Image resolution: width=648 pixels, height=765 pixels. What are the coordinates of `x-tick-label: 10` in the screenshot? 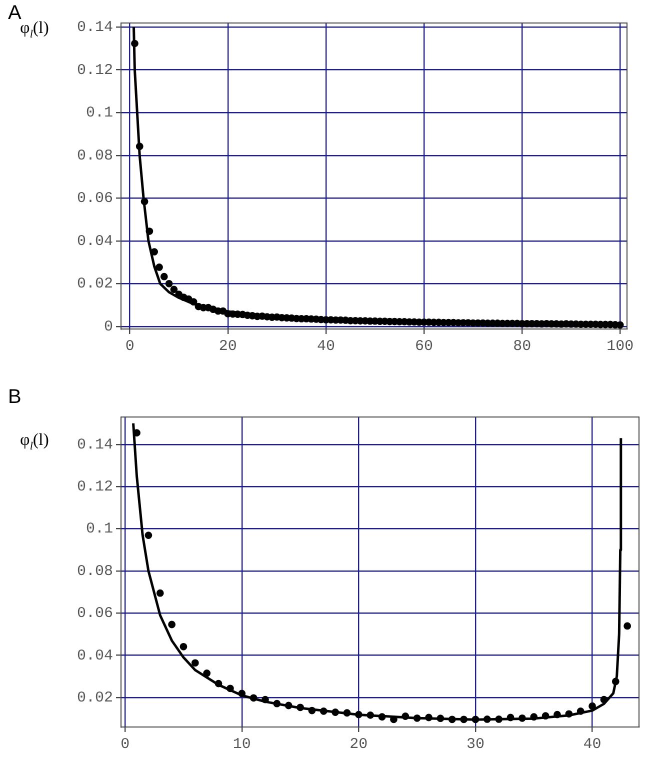 It's located at (241, 744).